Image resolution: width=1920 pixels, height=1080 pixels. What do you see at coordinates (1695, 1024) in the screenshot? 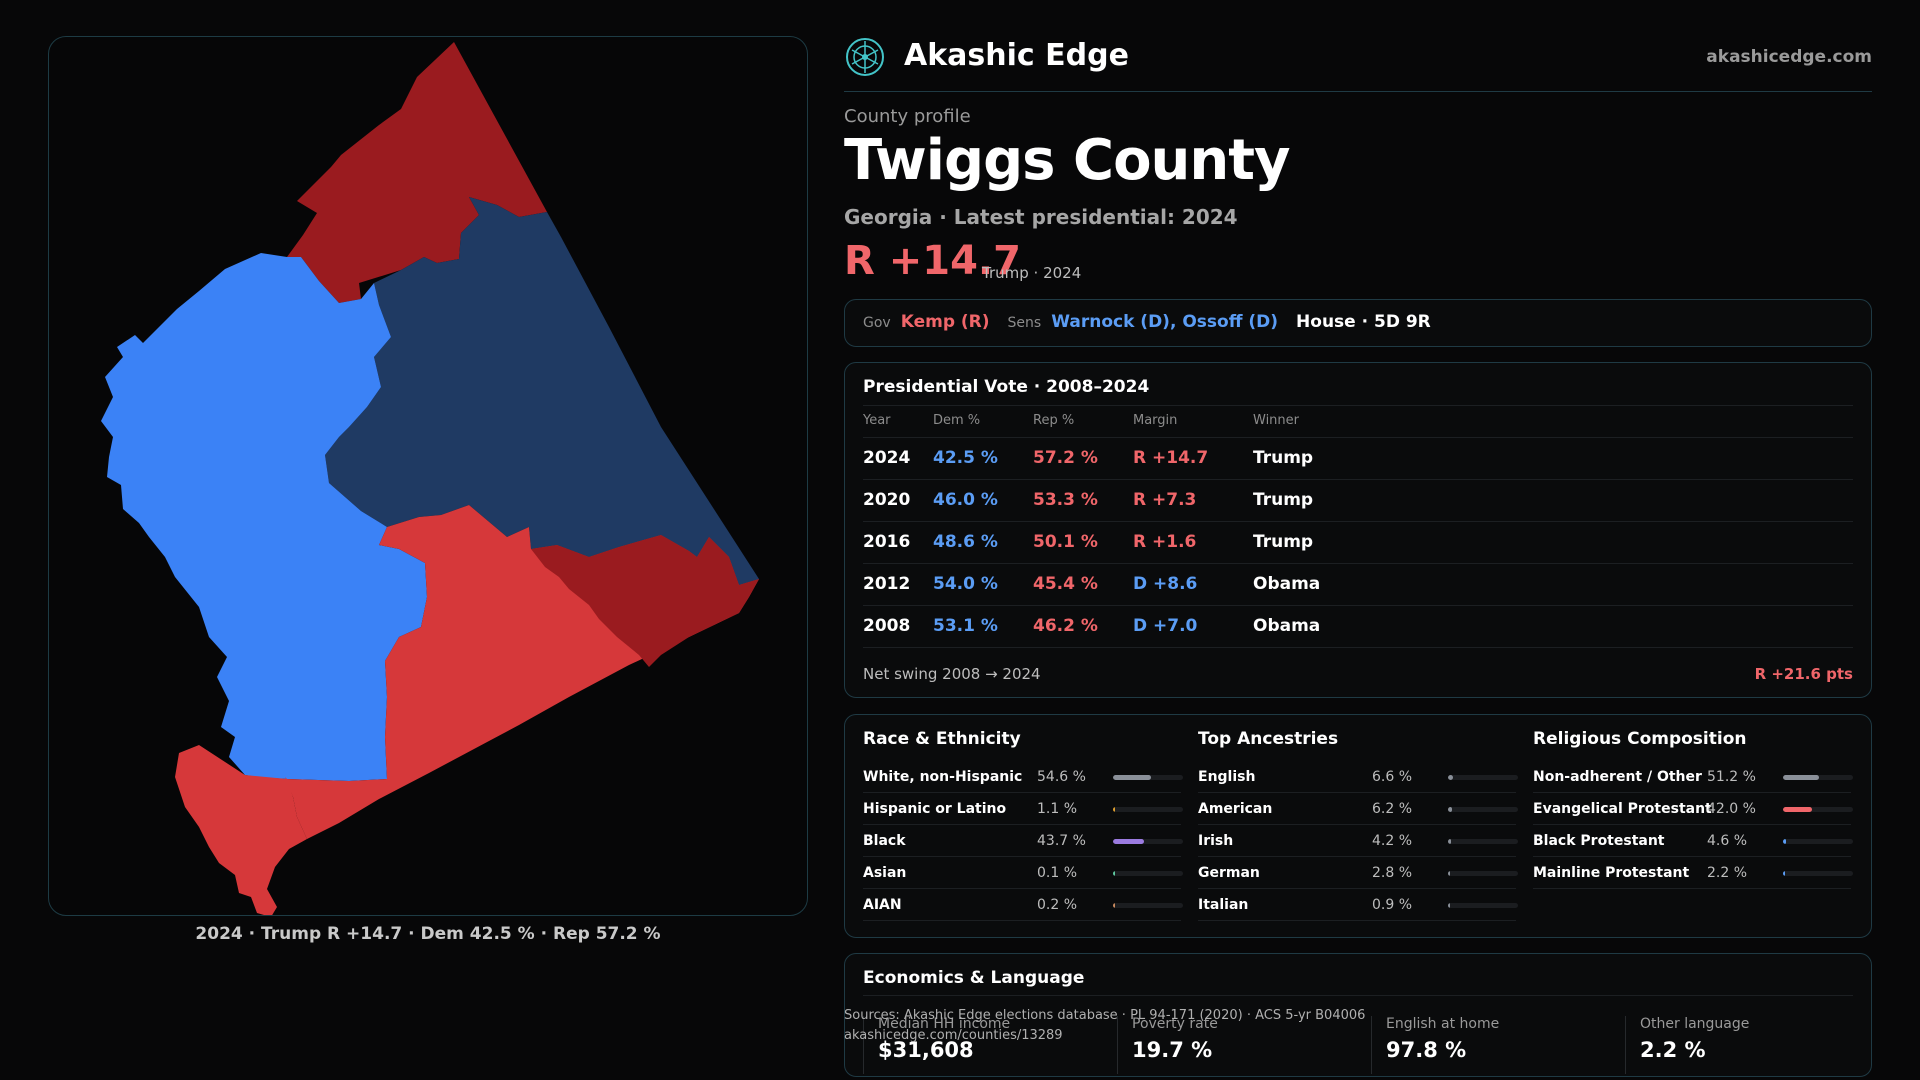
I see `stat-label: Other language` at bounding box center [1695, 1024].